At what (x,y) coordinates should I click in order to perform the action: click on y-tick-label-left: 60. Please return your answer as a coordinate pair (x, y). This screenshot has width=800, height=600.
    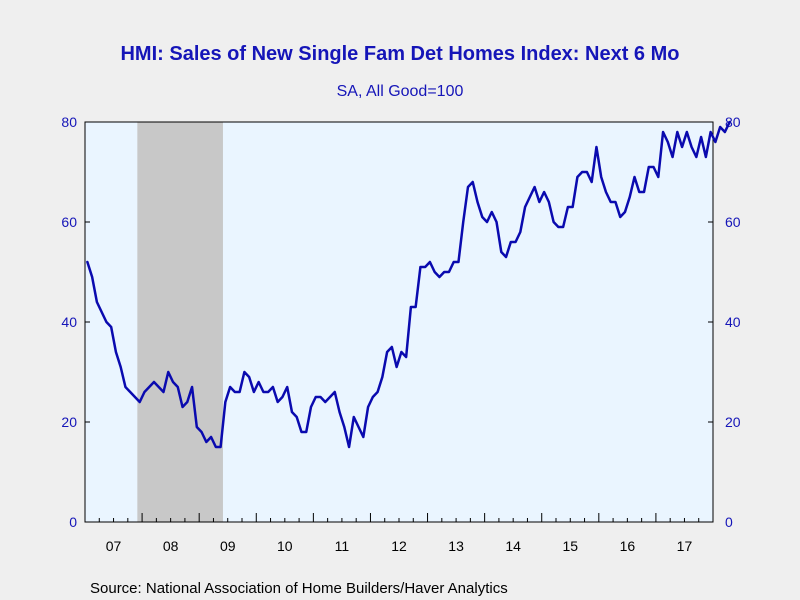
    Looking at the image, I should click on (69, 222).